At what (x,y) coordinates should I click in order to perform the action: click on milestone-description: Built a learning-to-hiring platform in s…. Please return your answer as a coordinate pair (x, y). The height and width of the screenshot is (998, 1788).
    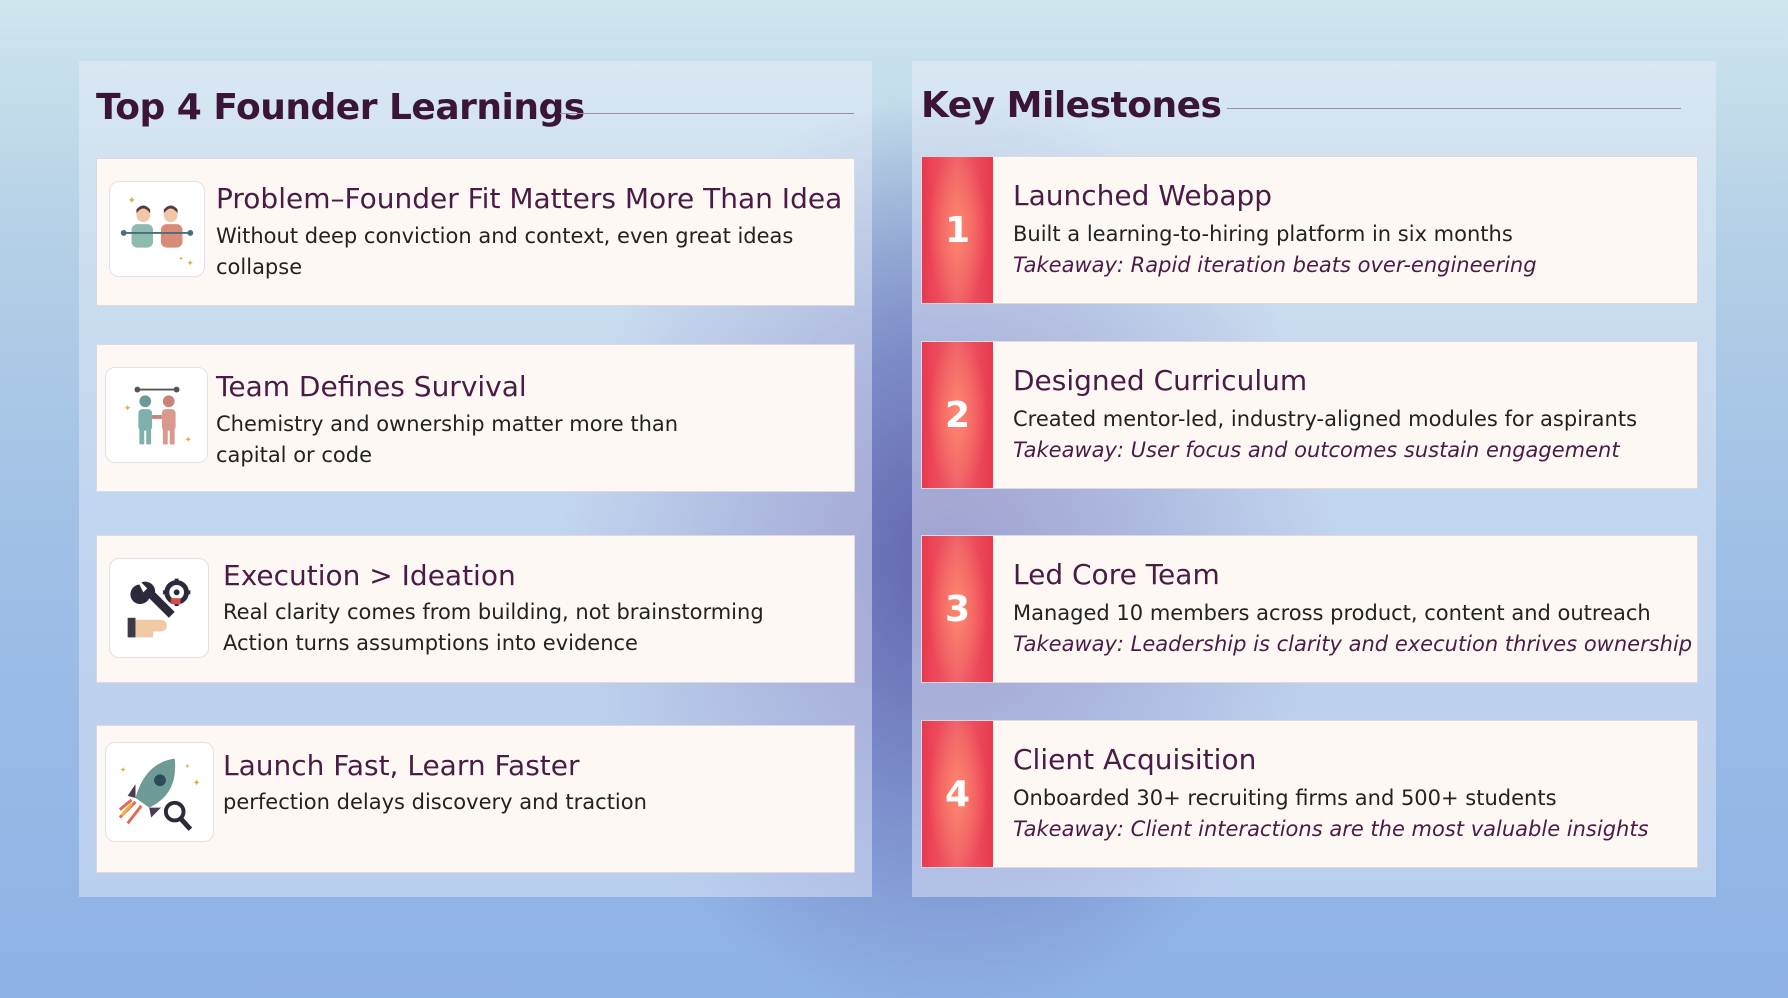
    Looking at the image, I should click on (1263, 234).